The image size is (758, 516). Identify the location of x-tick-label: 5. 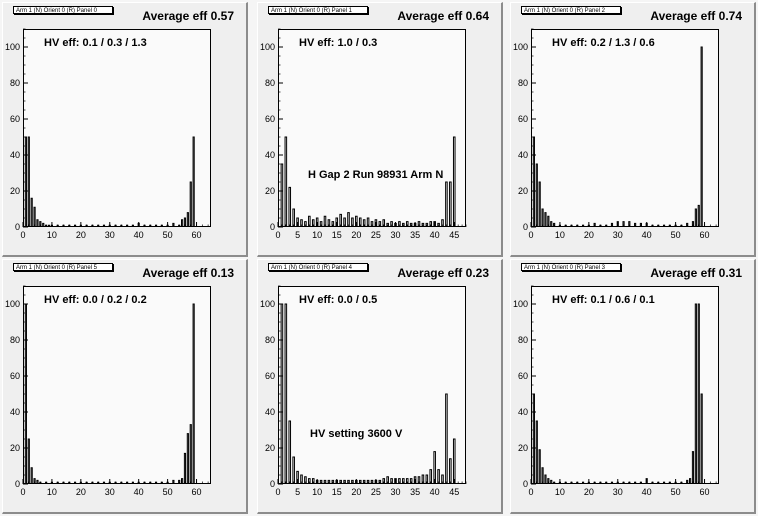
(297, 235).